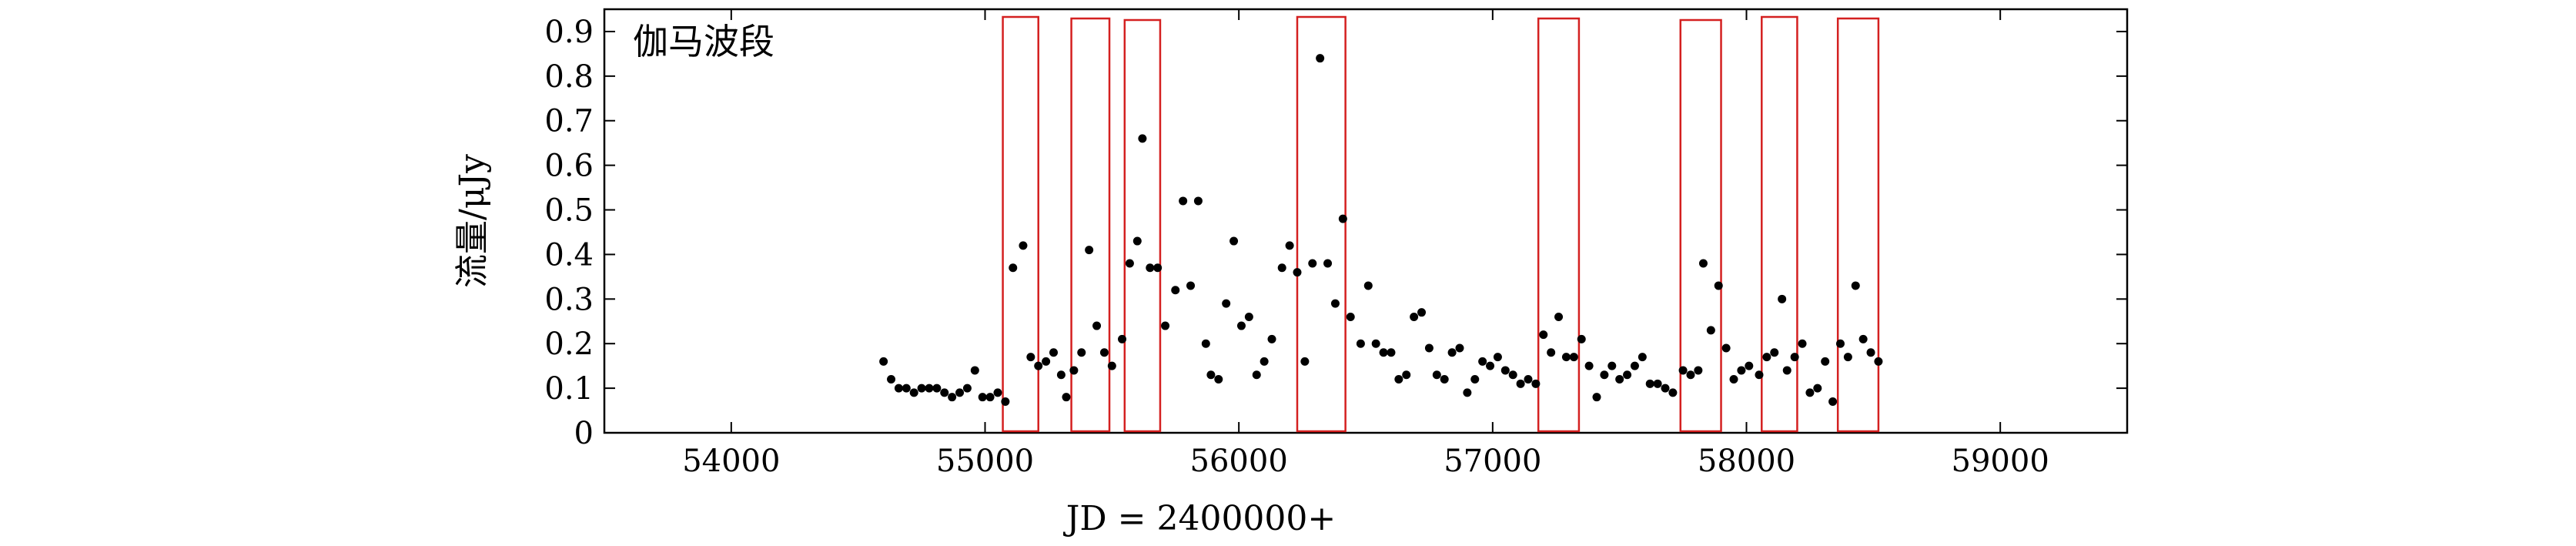 The height and width of the screenshot is (546, 2576). Describe the element at coordinates (569, 77) in the screenshot. I see `y-tick-label: 0.8` at that location.